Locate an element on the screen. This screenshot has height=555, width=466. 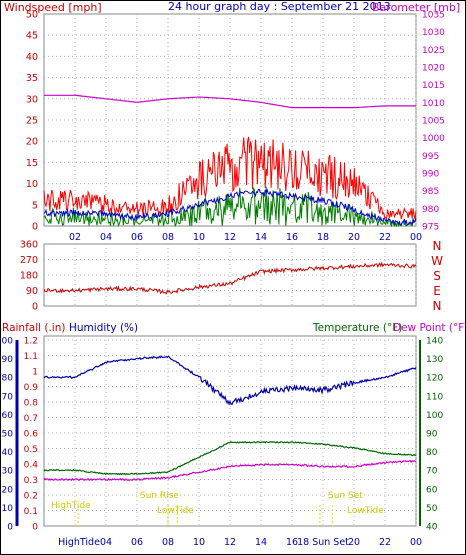
panel3-temperature-tick: 70 is located at coordinates (432, 472).